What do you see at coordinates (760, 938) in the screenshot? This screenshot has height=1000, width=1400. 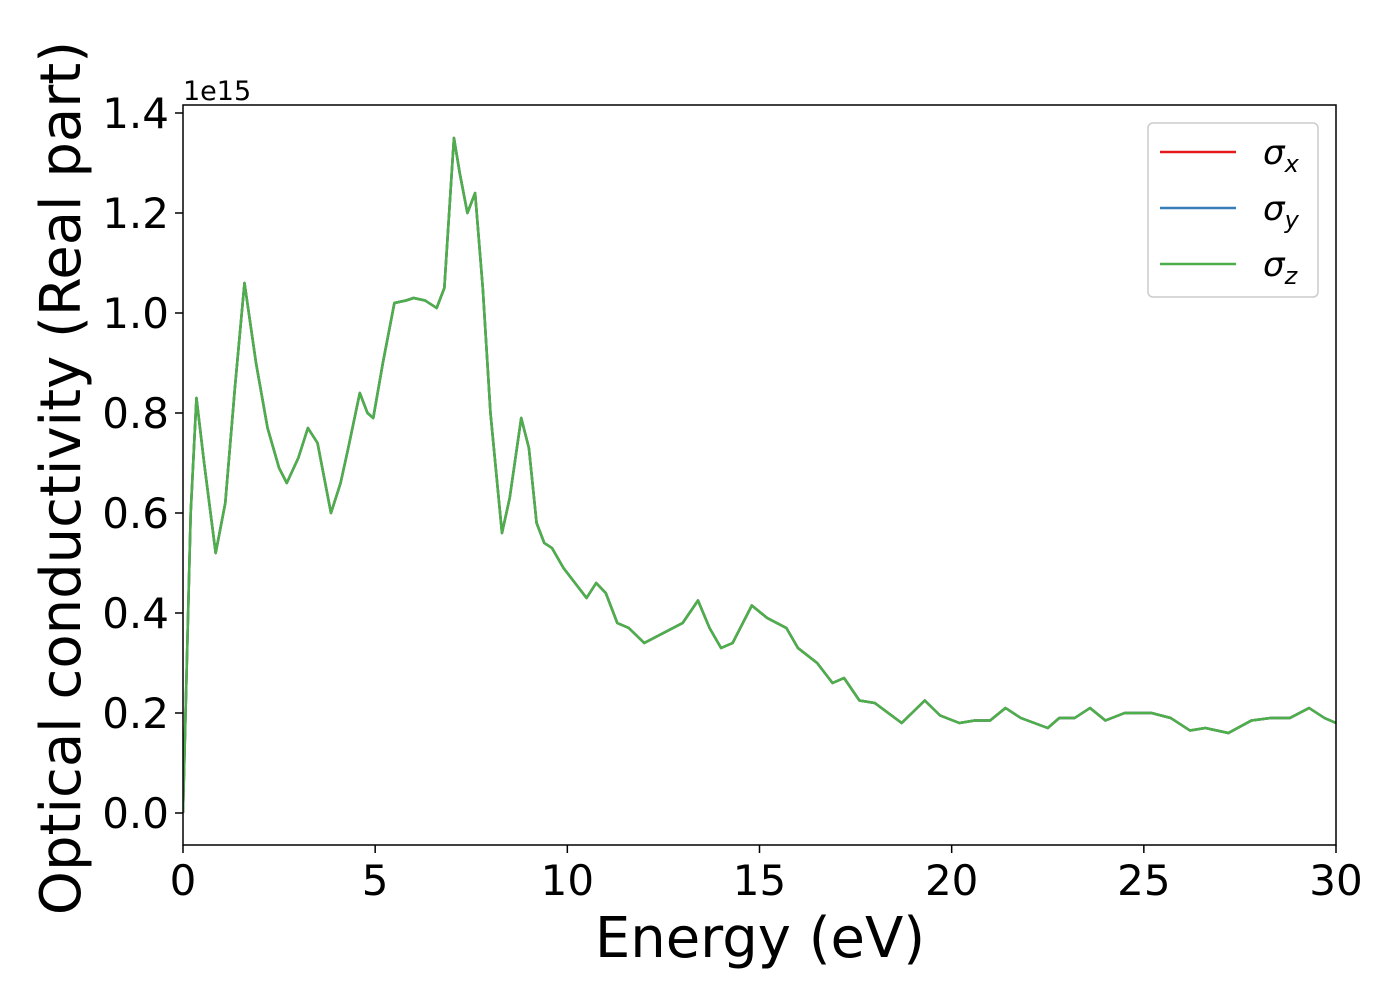 I see `x-axis-label: Energy (eV)` at bounding box center [760, 938].